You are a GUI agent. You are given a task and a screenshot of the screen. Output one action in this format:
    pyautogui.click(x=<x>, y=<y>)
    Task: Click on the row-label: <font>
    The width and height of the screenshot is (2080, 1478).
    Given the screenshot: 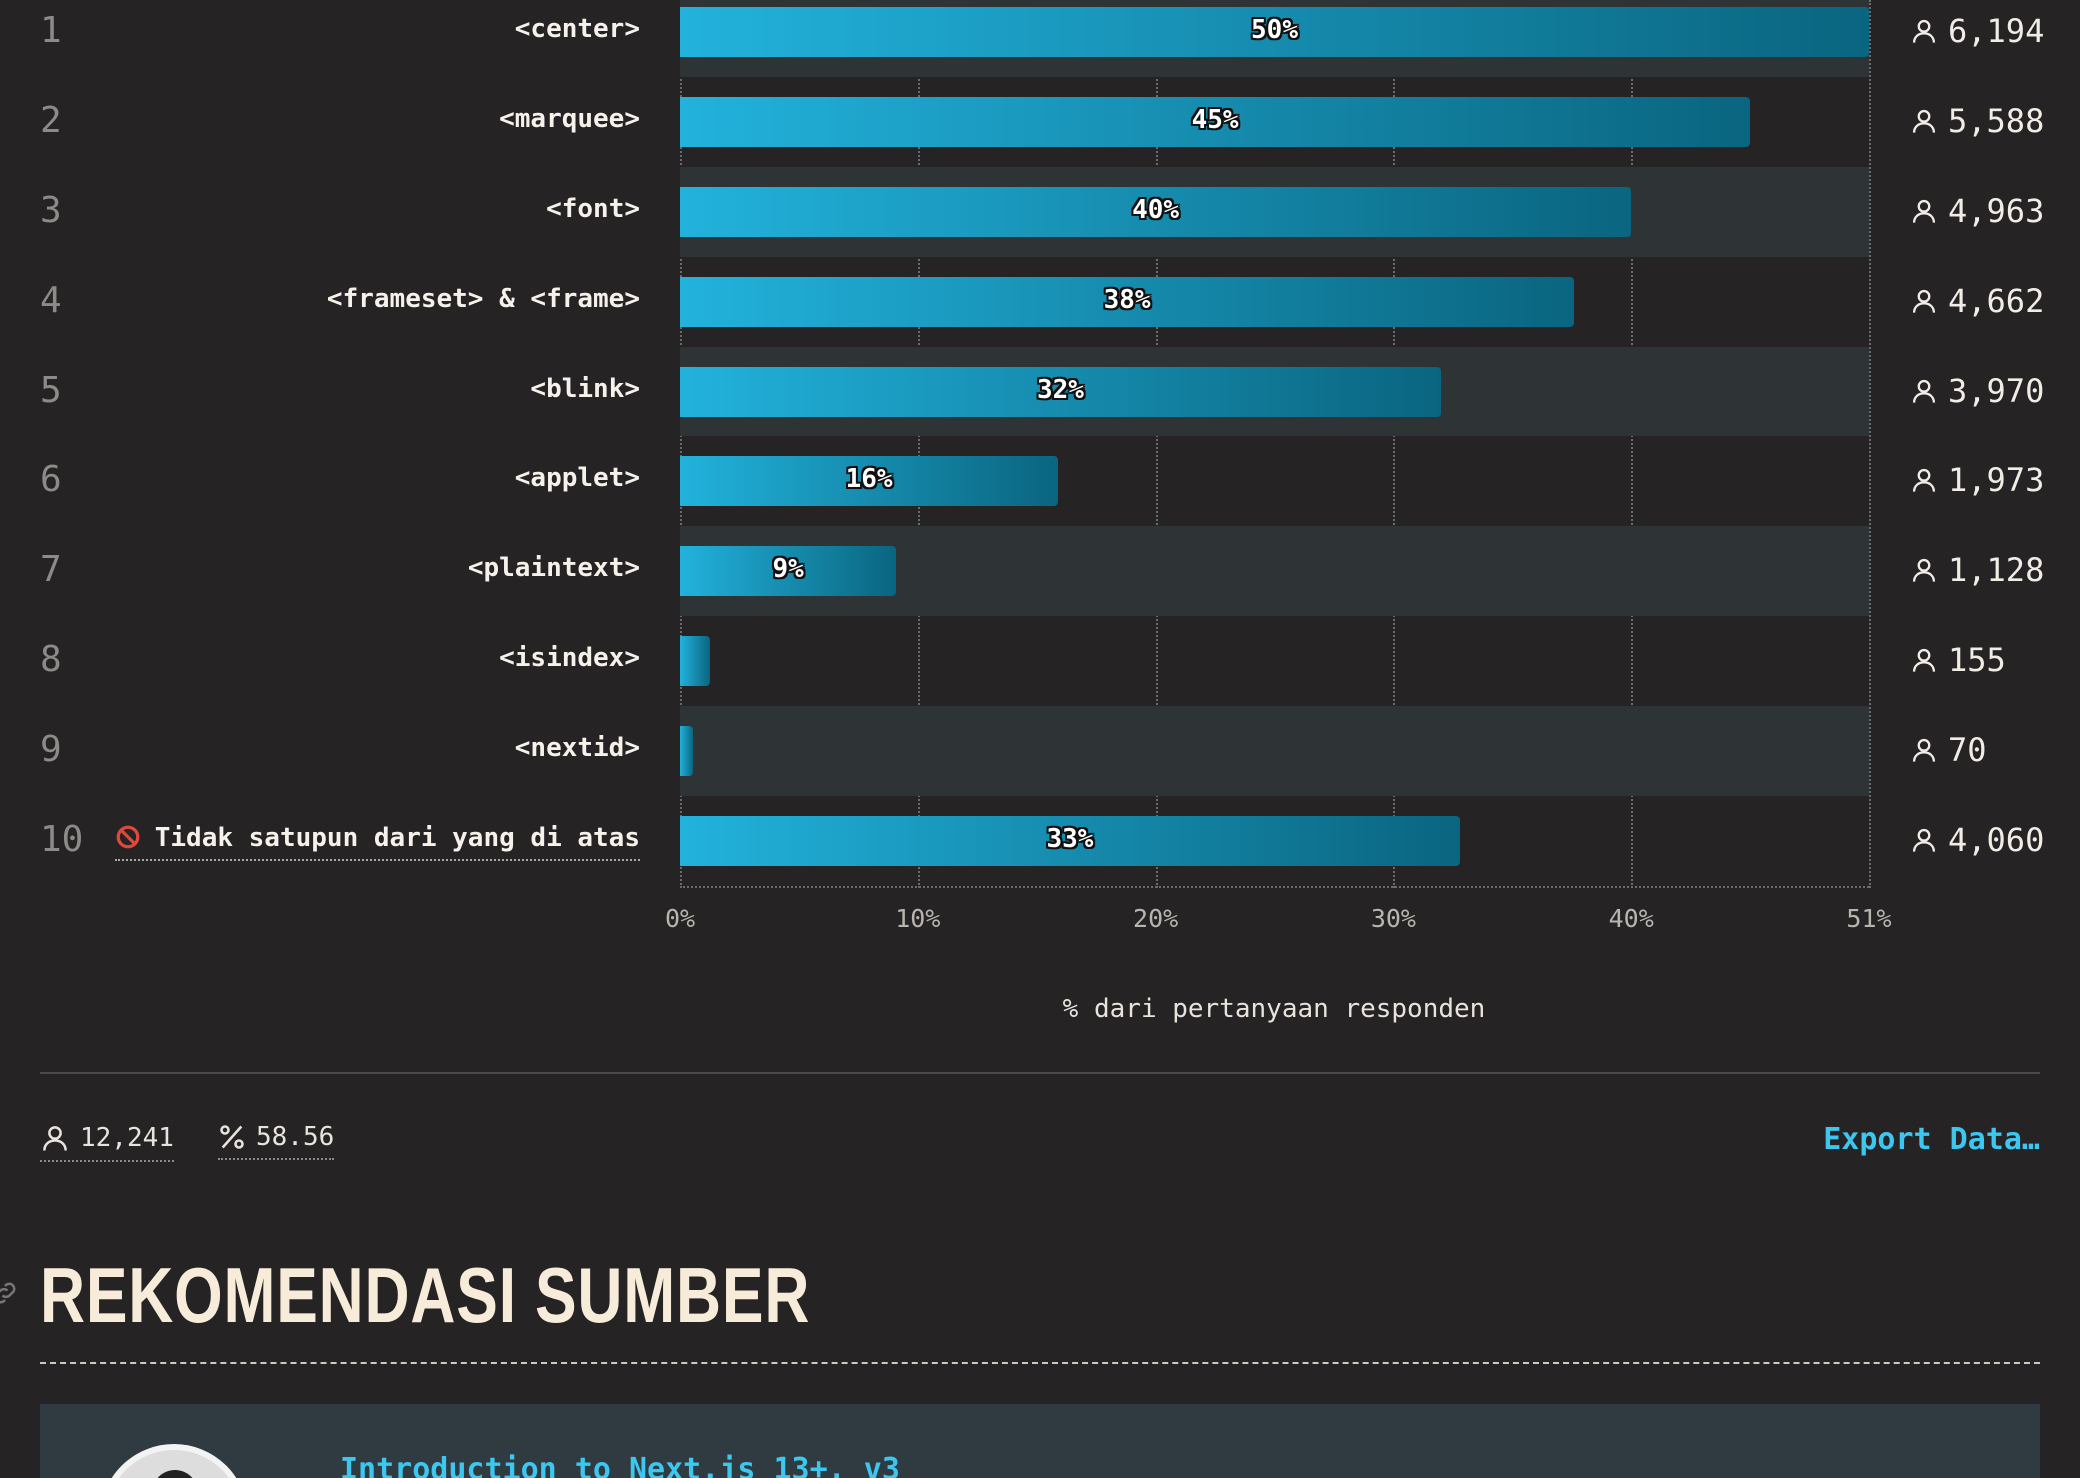 What is the action you would take?
    pyautogui.click(x=593, y=208)
    